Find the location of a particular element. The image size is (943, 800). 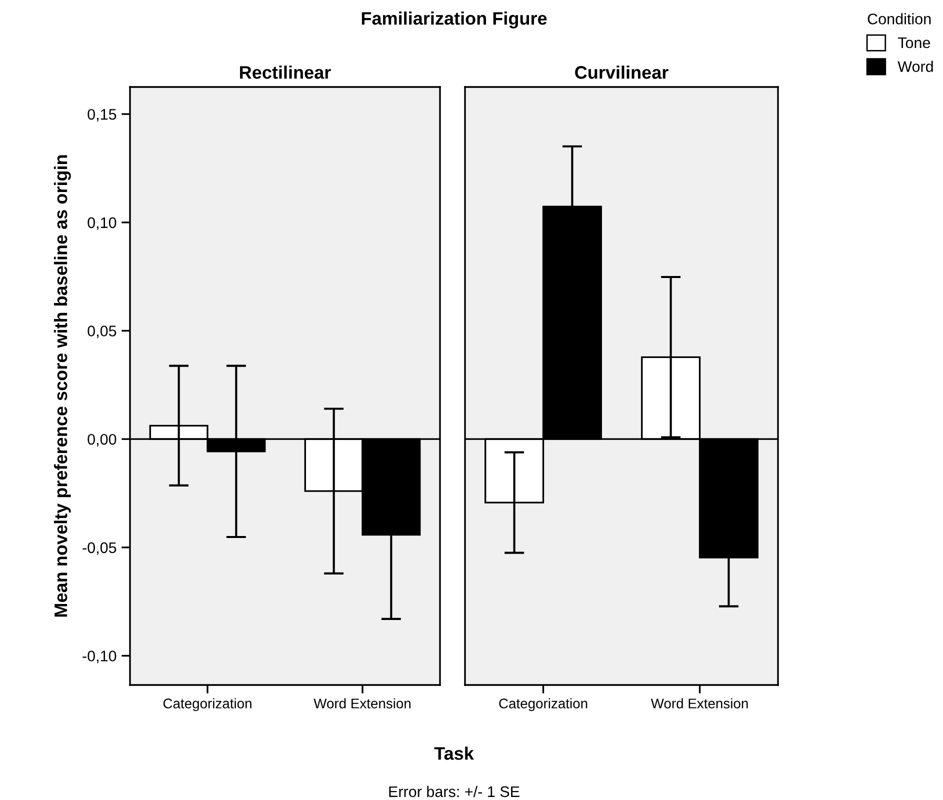

text: Familiarization Figure is located at coordinates (454, 20).